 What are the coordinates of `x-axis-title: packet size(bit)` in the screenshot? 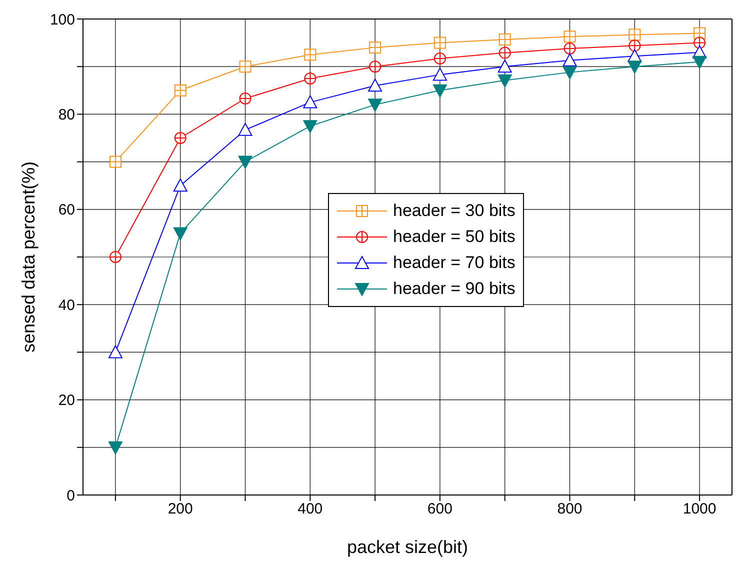 It's located at (407, 547).